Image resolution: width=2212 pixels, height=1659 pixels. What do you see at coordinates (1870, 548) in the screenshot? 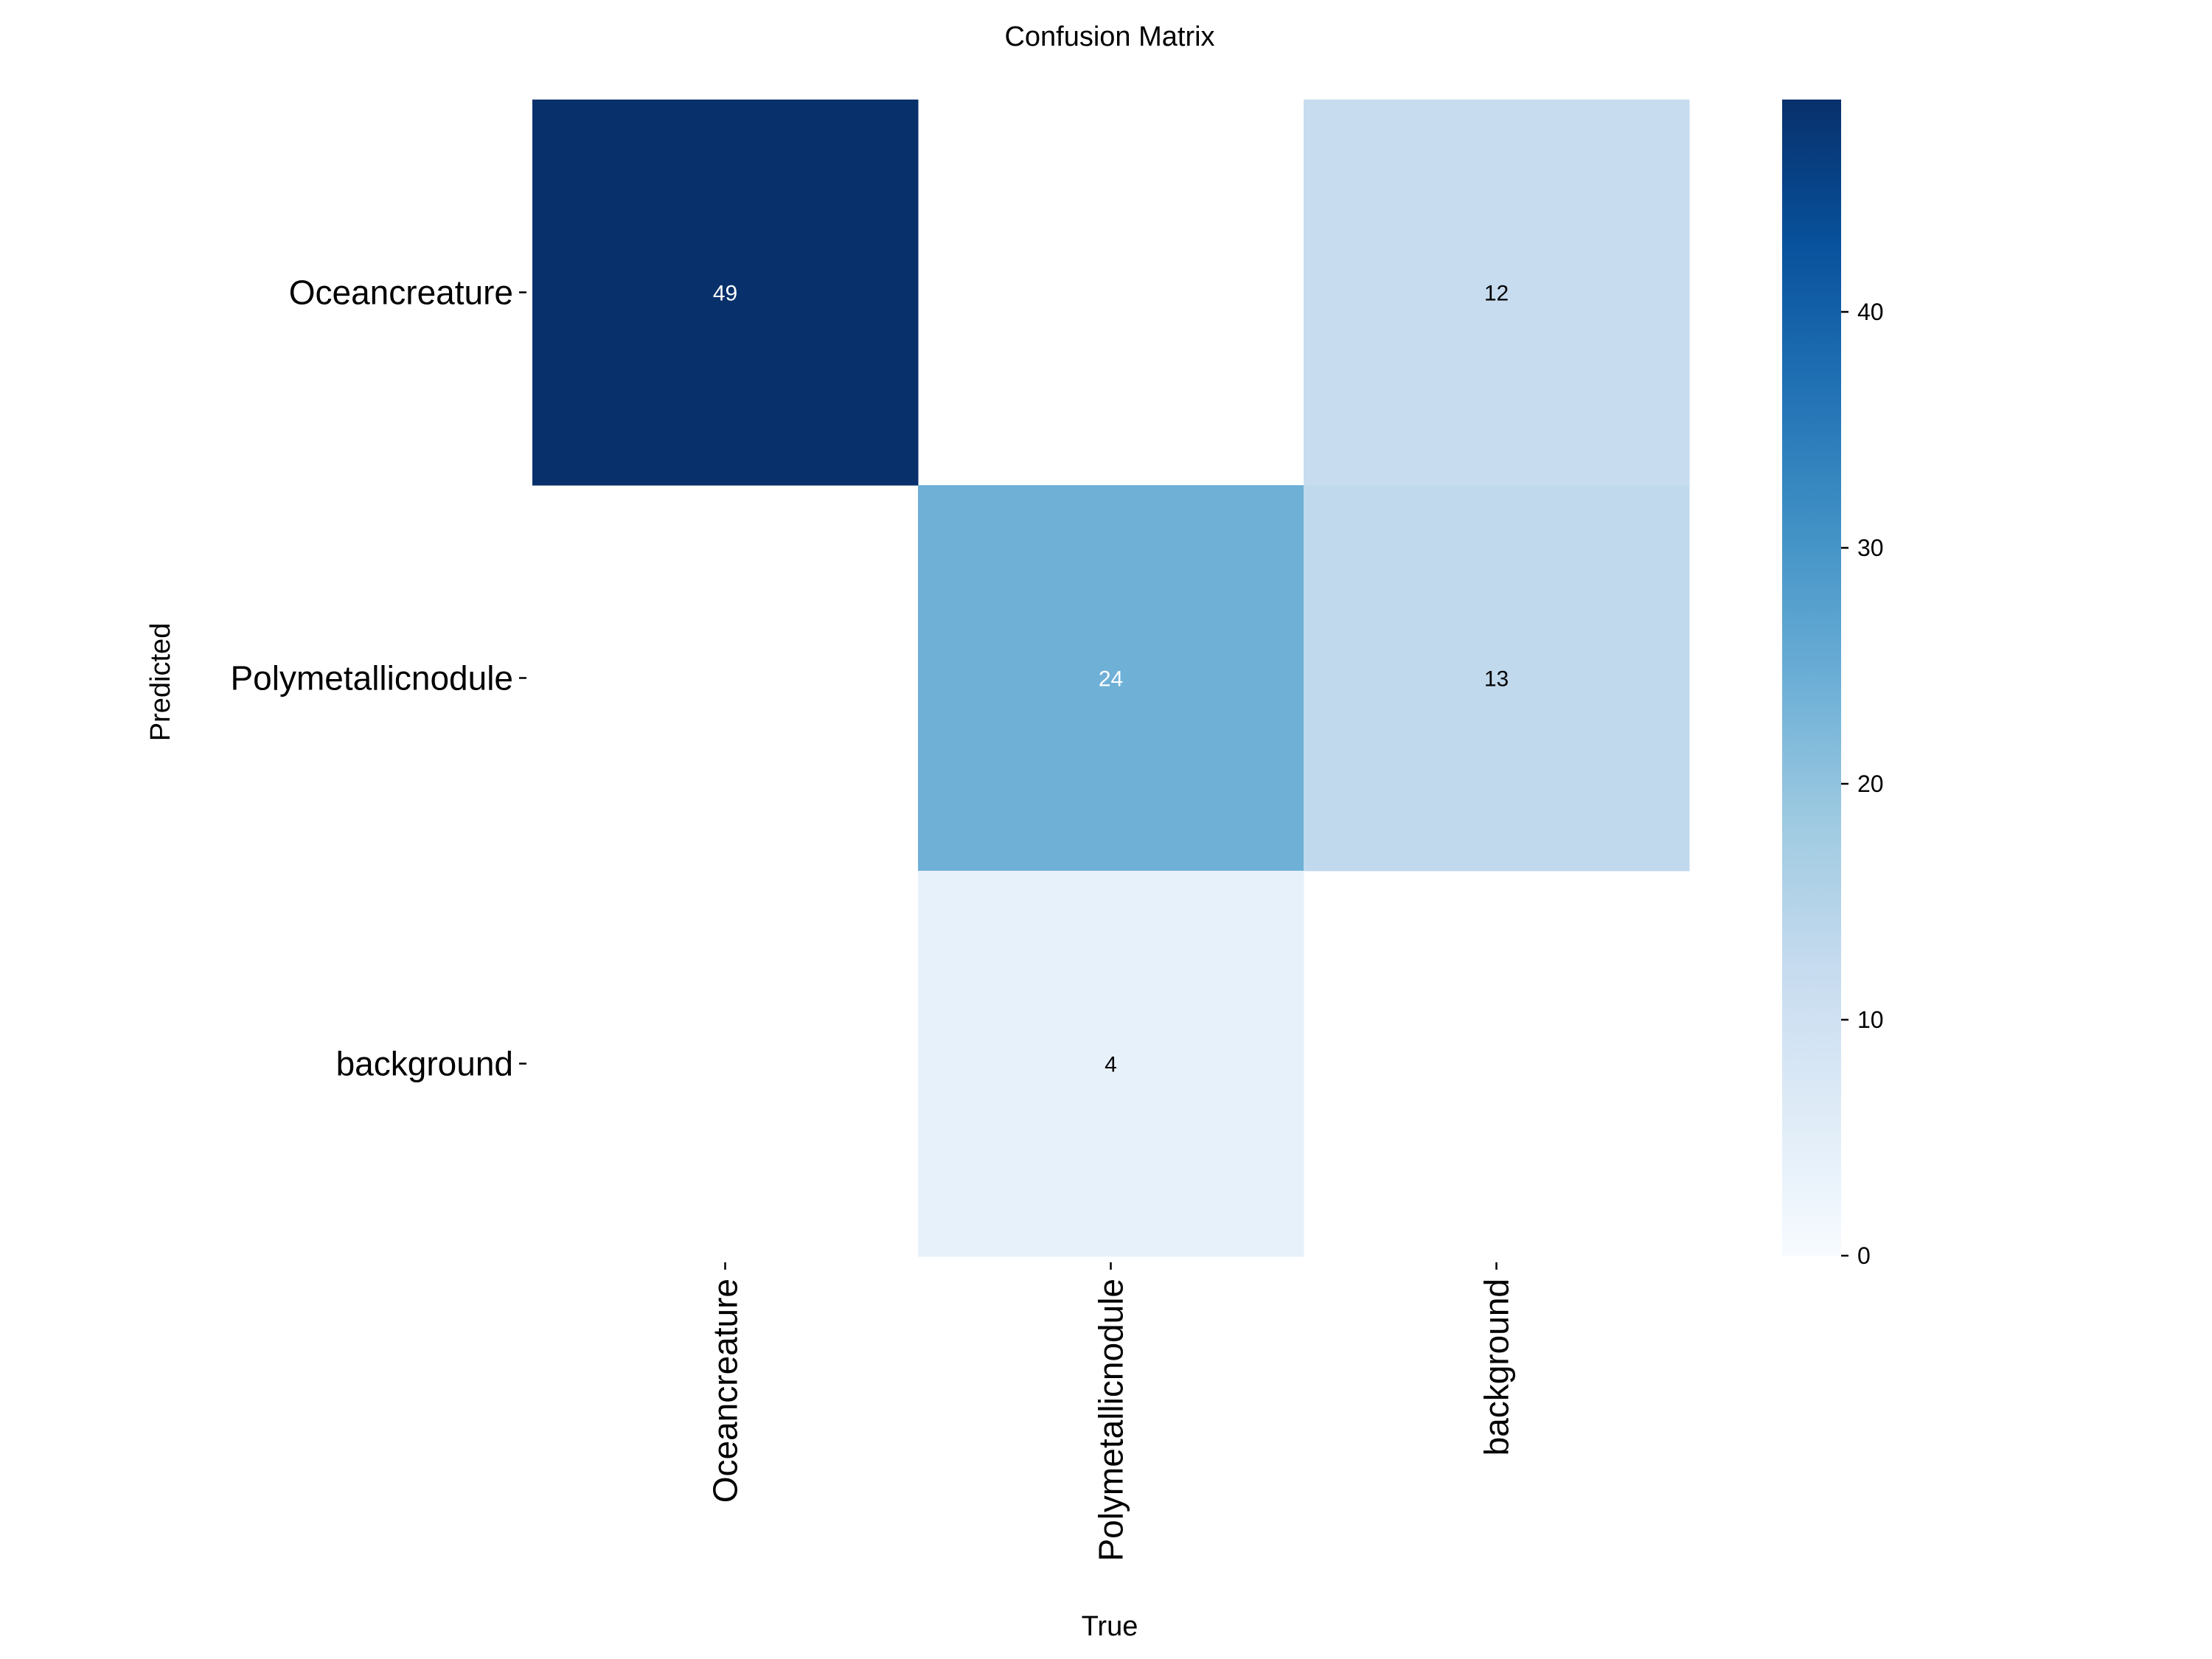
I see `colorbar-tick-label: 30` at bounding box center [1870, 548].